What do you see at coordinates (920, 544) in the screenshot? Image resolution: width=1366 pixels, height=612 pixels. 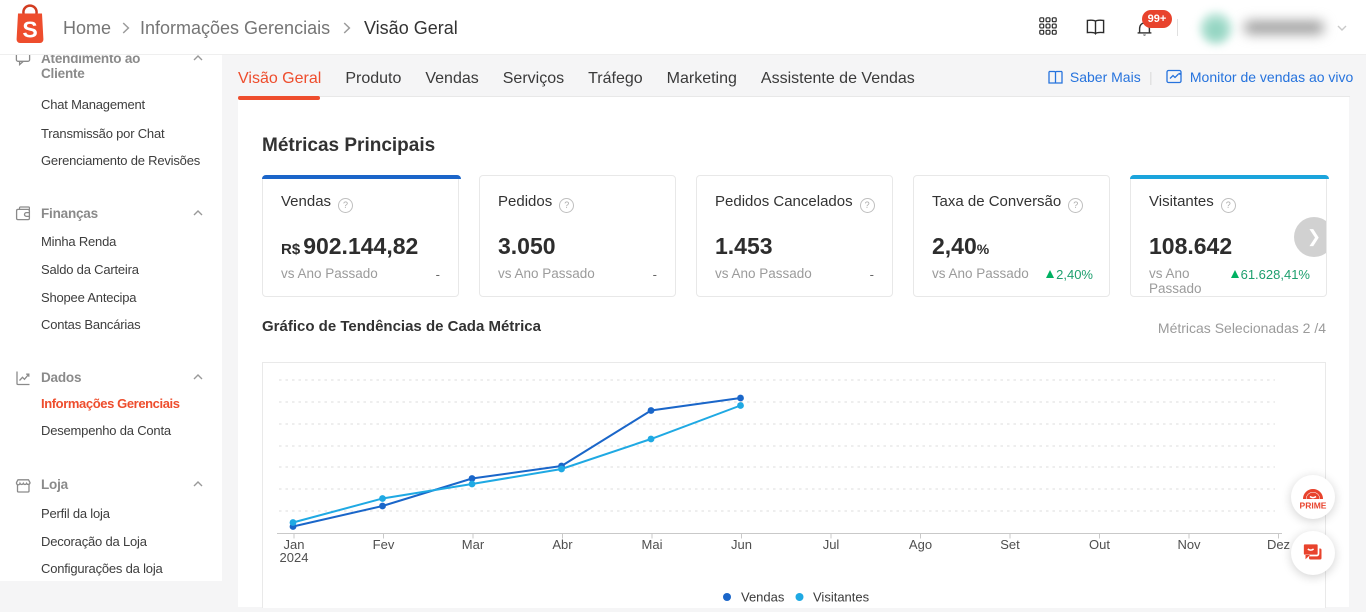 I see `svg-text: Ago` at bounding box center [920, 544].